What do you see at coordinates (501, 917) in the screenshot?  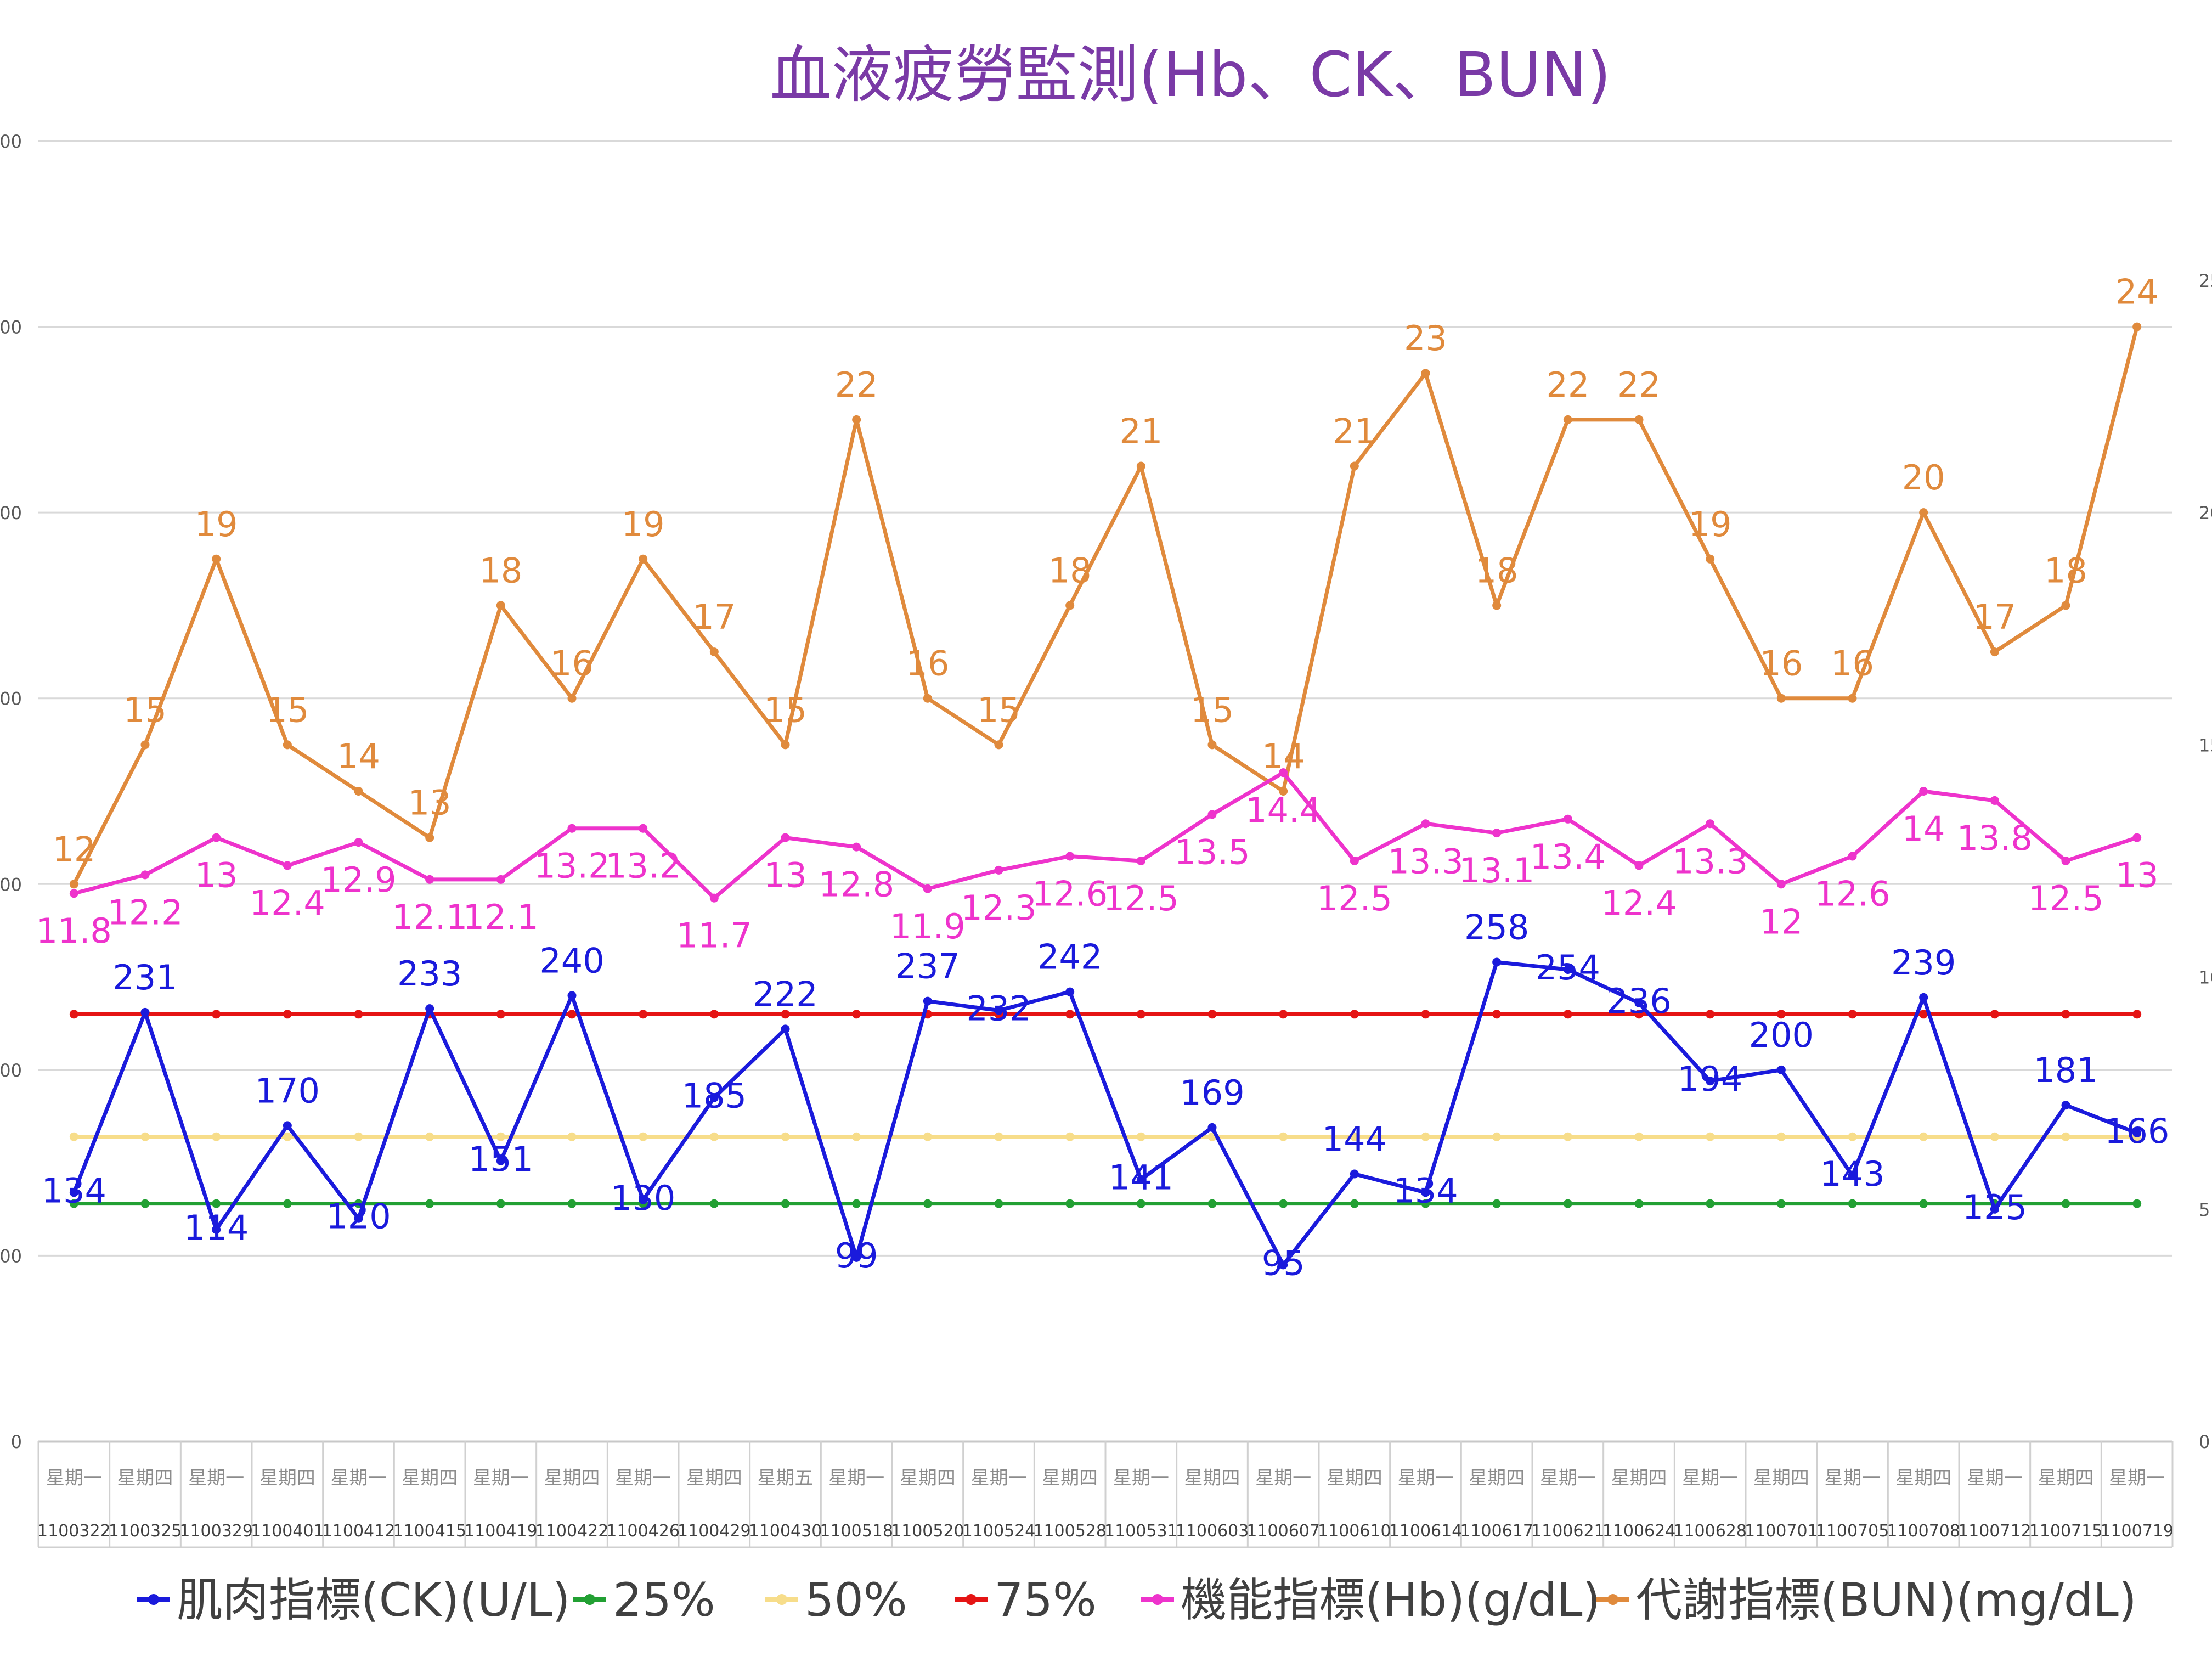 I see `data-label: 12.1` at bounding box center [501, 917].